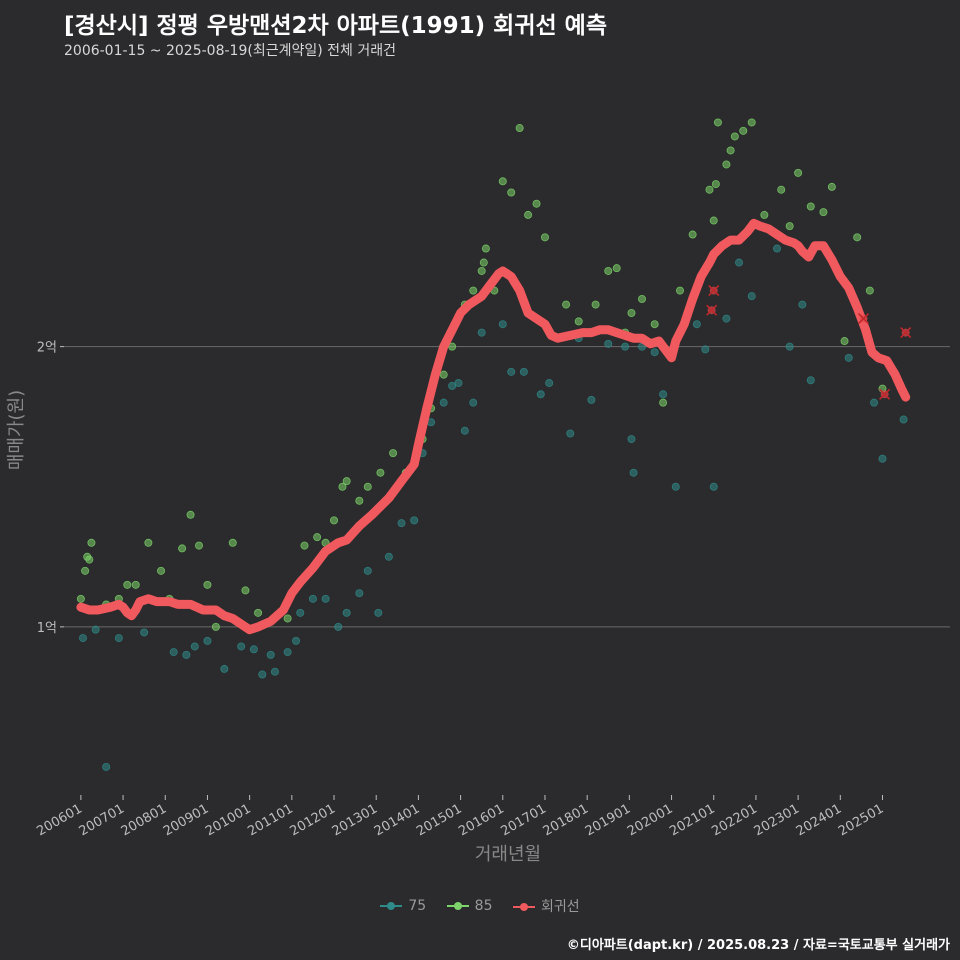 This screenshot has width=960, height=960. What do you see at coordinates (313, 820) in the screenshot?
I see `x-tick-label: 201201` at bounding box center [313, 820].